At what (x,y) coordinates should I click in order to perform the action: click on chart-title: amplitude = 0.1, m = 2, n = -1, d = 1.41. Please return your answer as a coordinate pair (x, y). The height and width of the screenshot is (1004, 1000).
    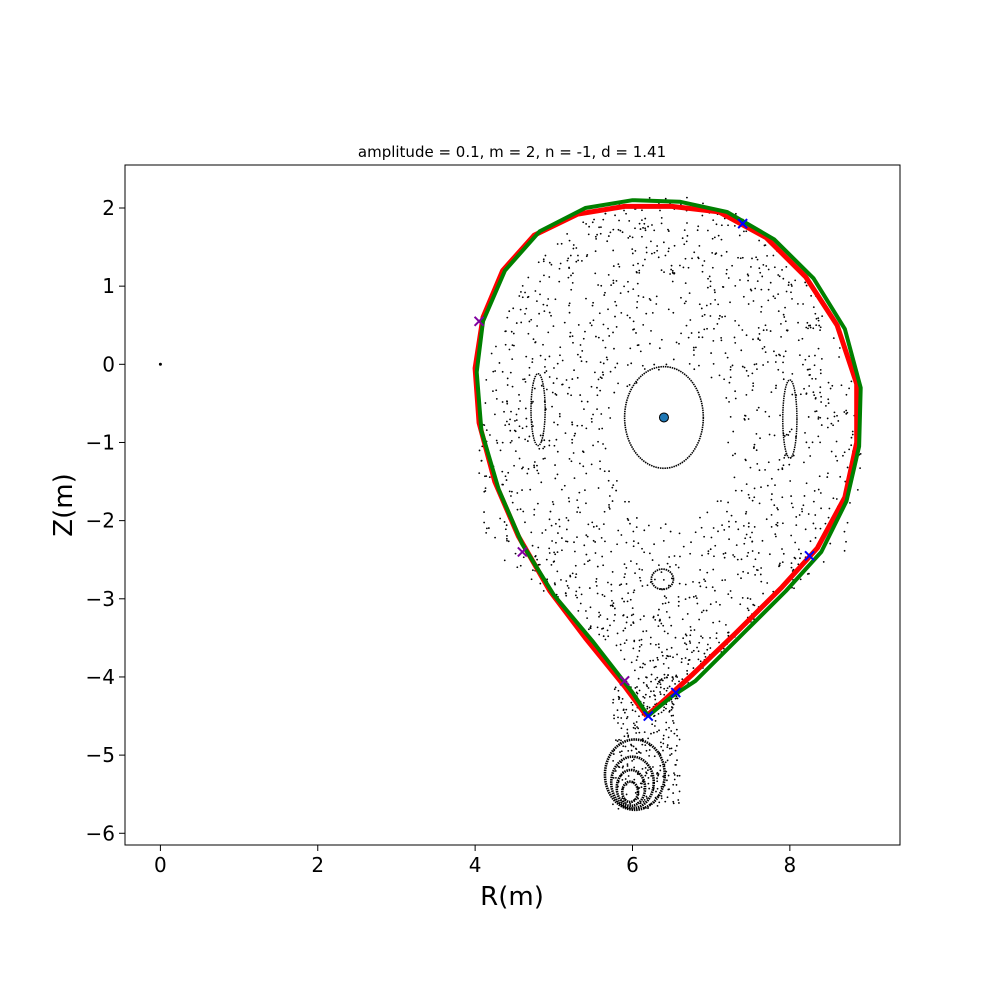
    Looking at the image, I should click on (512, 152).